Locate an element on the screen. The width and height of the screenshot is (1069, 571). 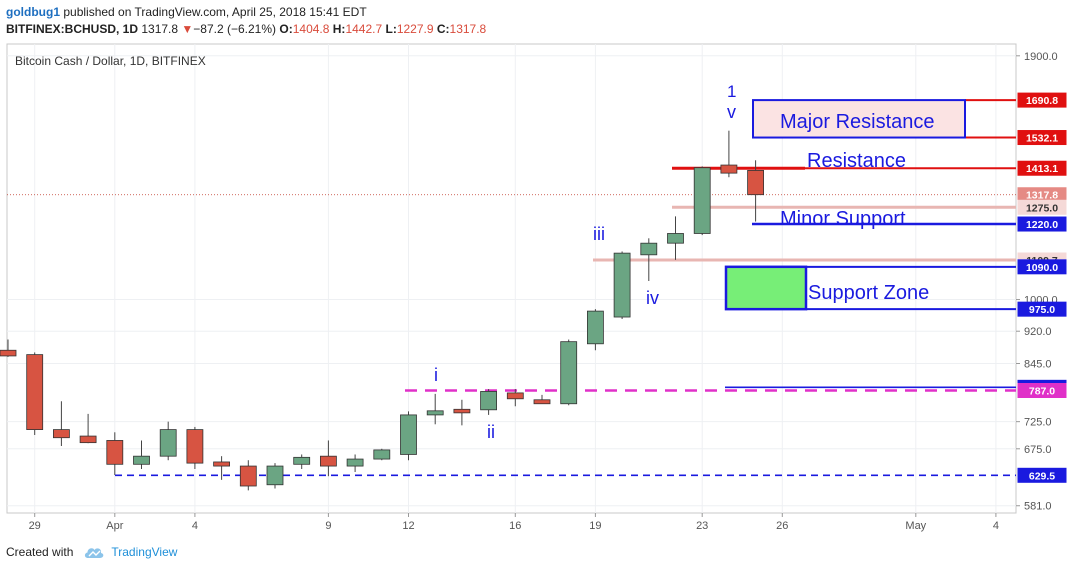
close-value: 1317.8 is located at coordinates (468, 29).